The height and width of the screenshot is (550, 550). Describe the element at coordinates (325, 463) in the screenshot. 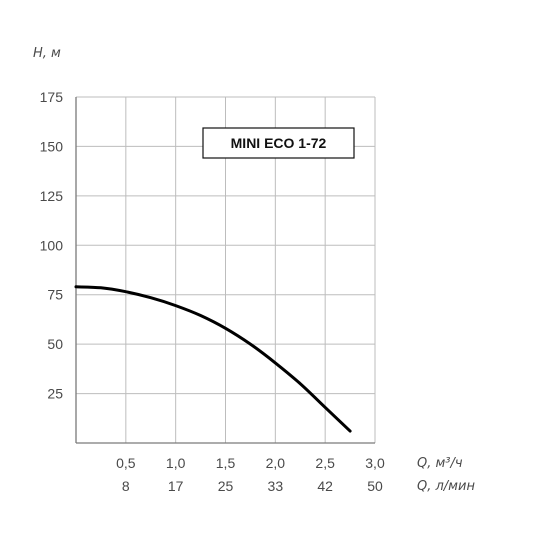

I see `x-tick-label: 2,5` at that location.